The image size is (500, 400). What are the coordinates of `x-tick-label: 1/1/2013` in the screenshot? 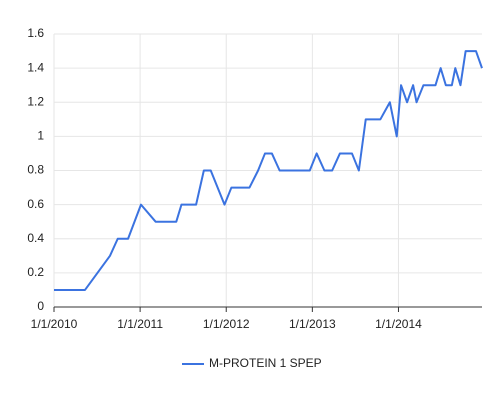 It's located at (312, 324).